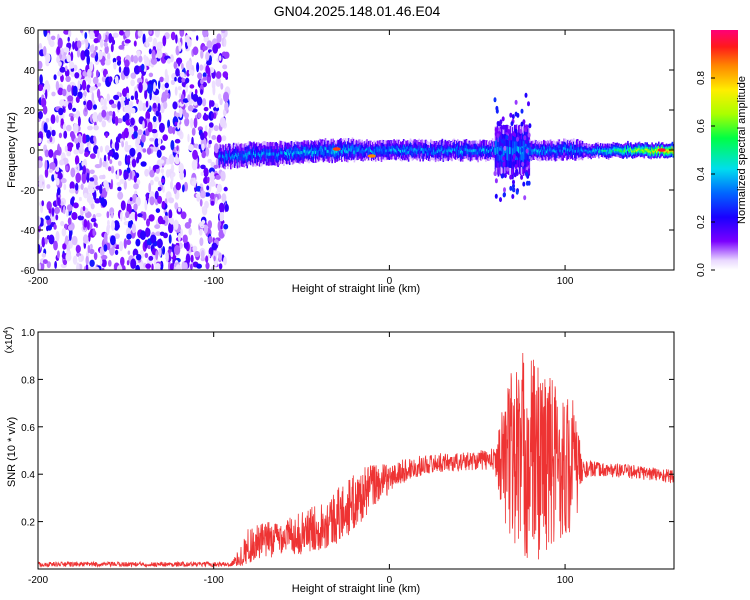 This screenshot has height=600, width=750. What do you see at coordinates (742, 150) in the screenshot?
I see `colorbar-label: Normalized spectral amplitude` at bounding box center [742, 150].